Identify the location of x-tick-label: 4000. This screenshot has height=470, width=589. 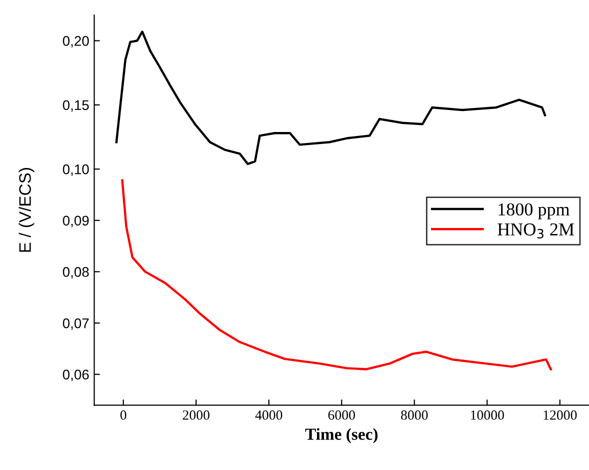
(268, 415).